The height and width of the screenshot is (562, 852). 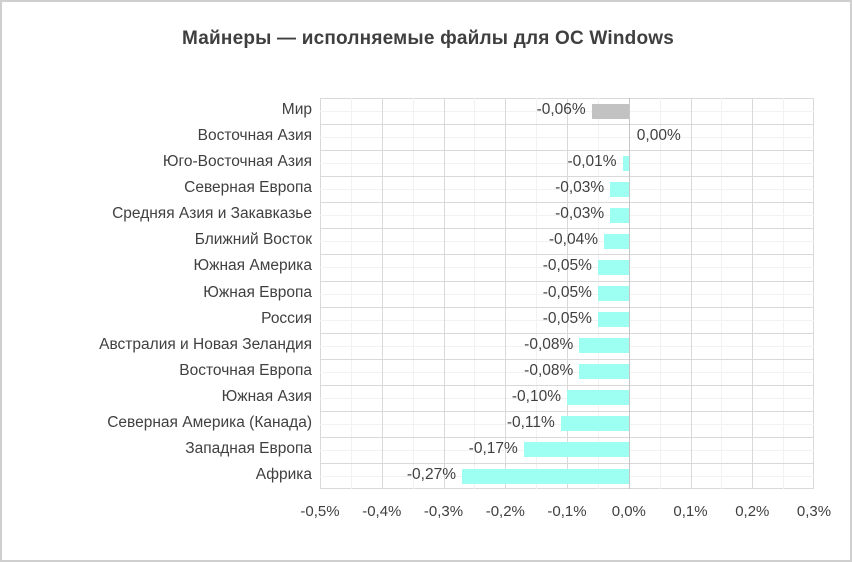 I want to click on category-label: Северная Америка (Канада), so click(x=209, y=422).